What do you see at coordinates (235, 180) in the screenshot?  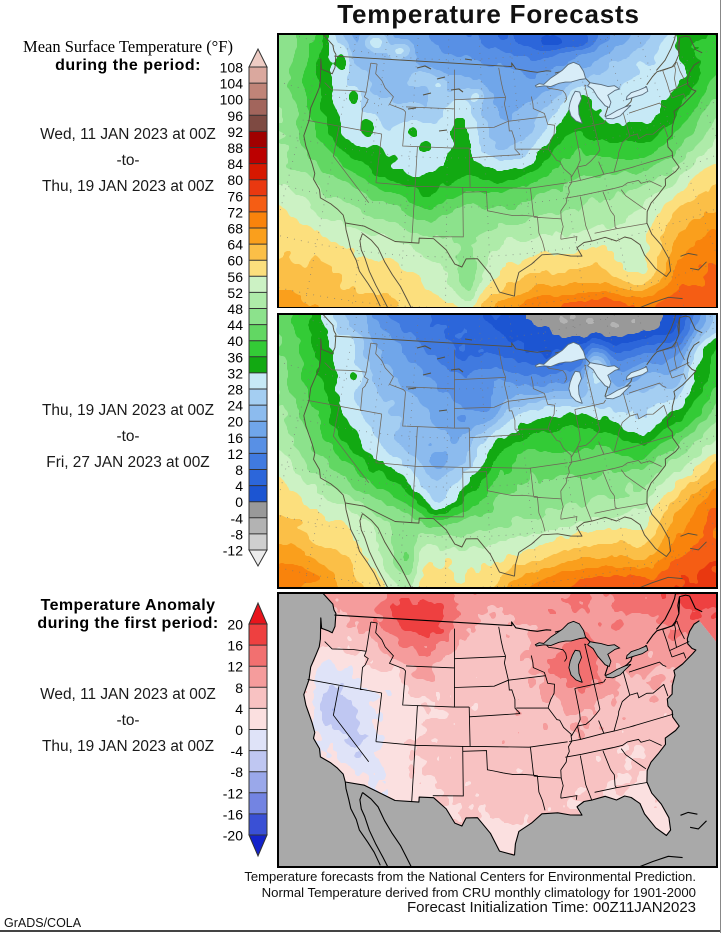 I see `svg-text: 80` at bounding box center [235, 180].